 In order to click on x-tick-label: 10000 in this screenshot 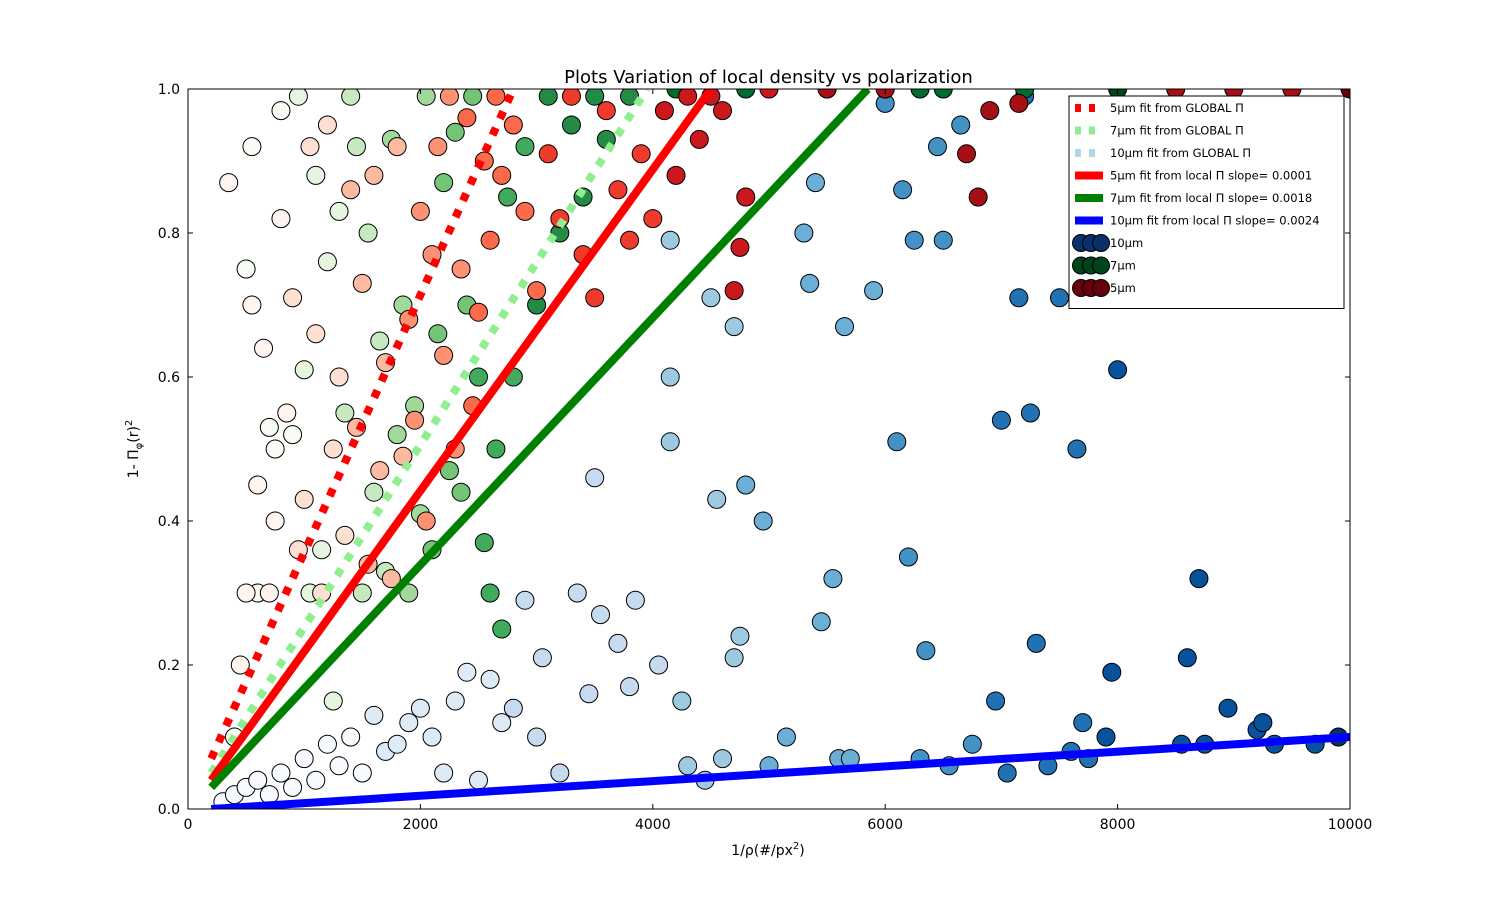, I will do `click(1350, 825)`.